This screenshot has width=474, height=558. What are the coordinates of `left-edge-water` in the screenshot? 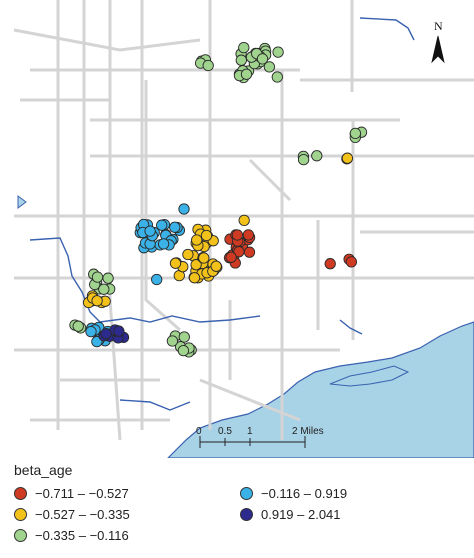 It's located at (22, 202).